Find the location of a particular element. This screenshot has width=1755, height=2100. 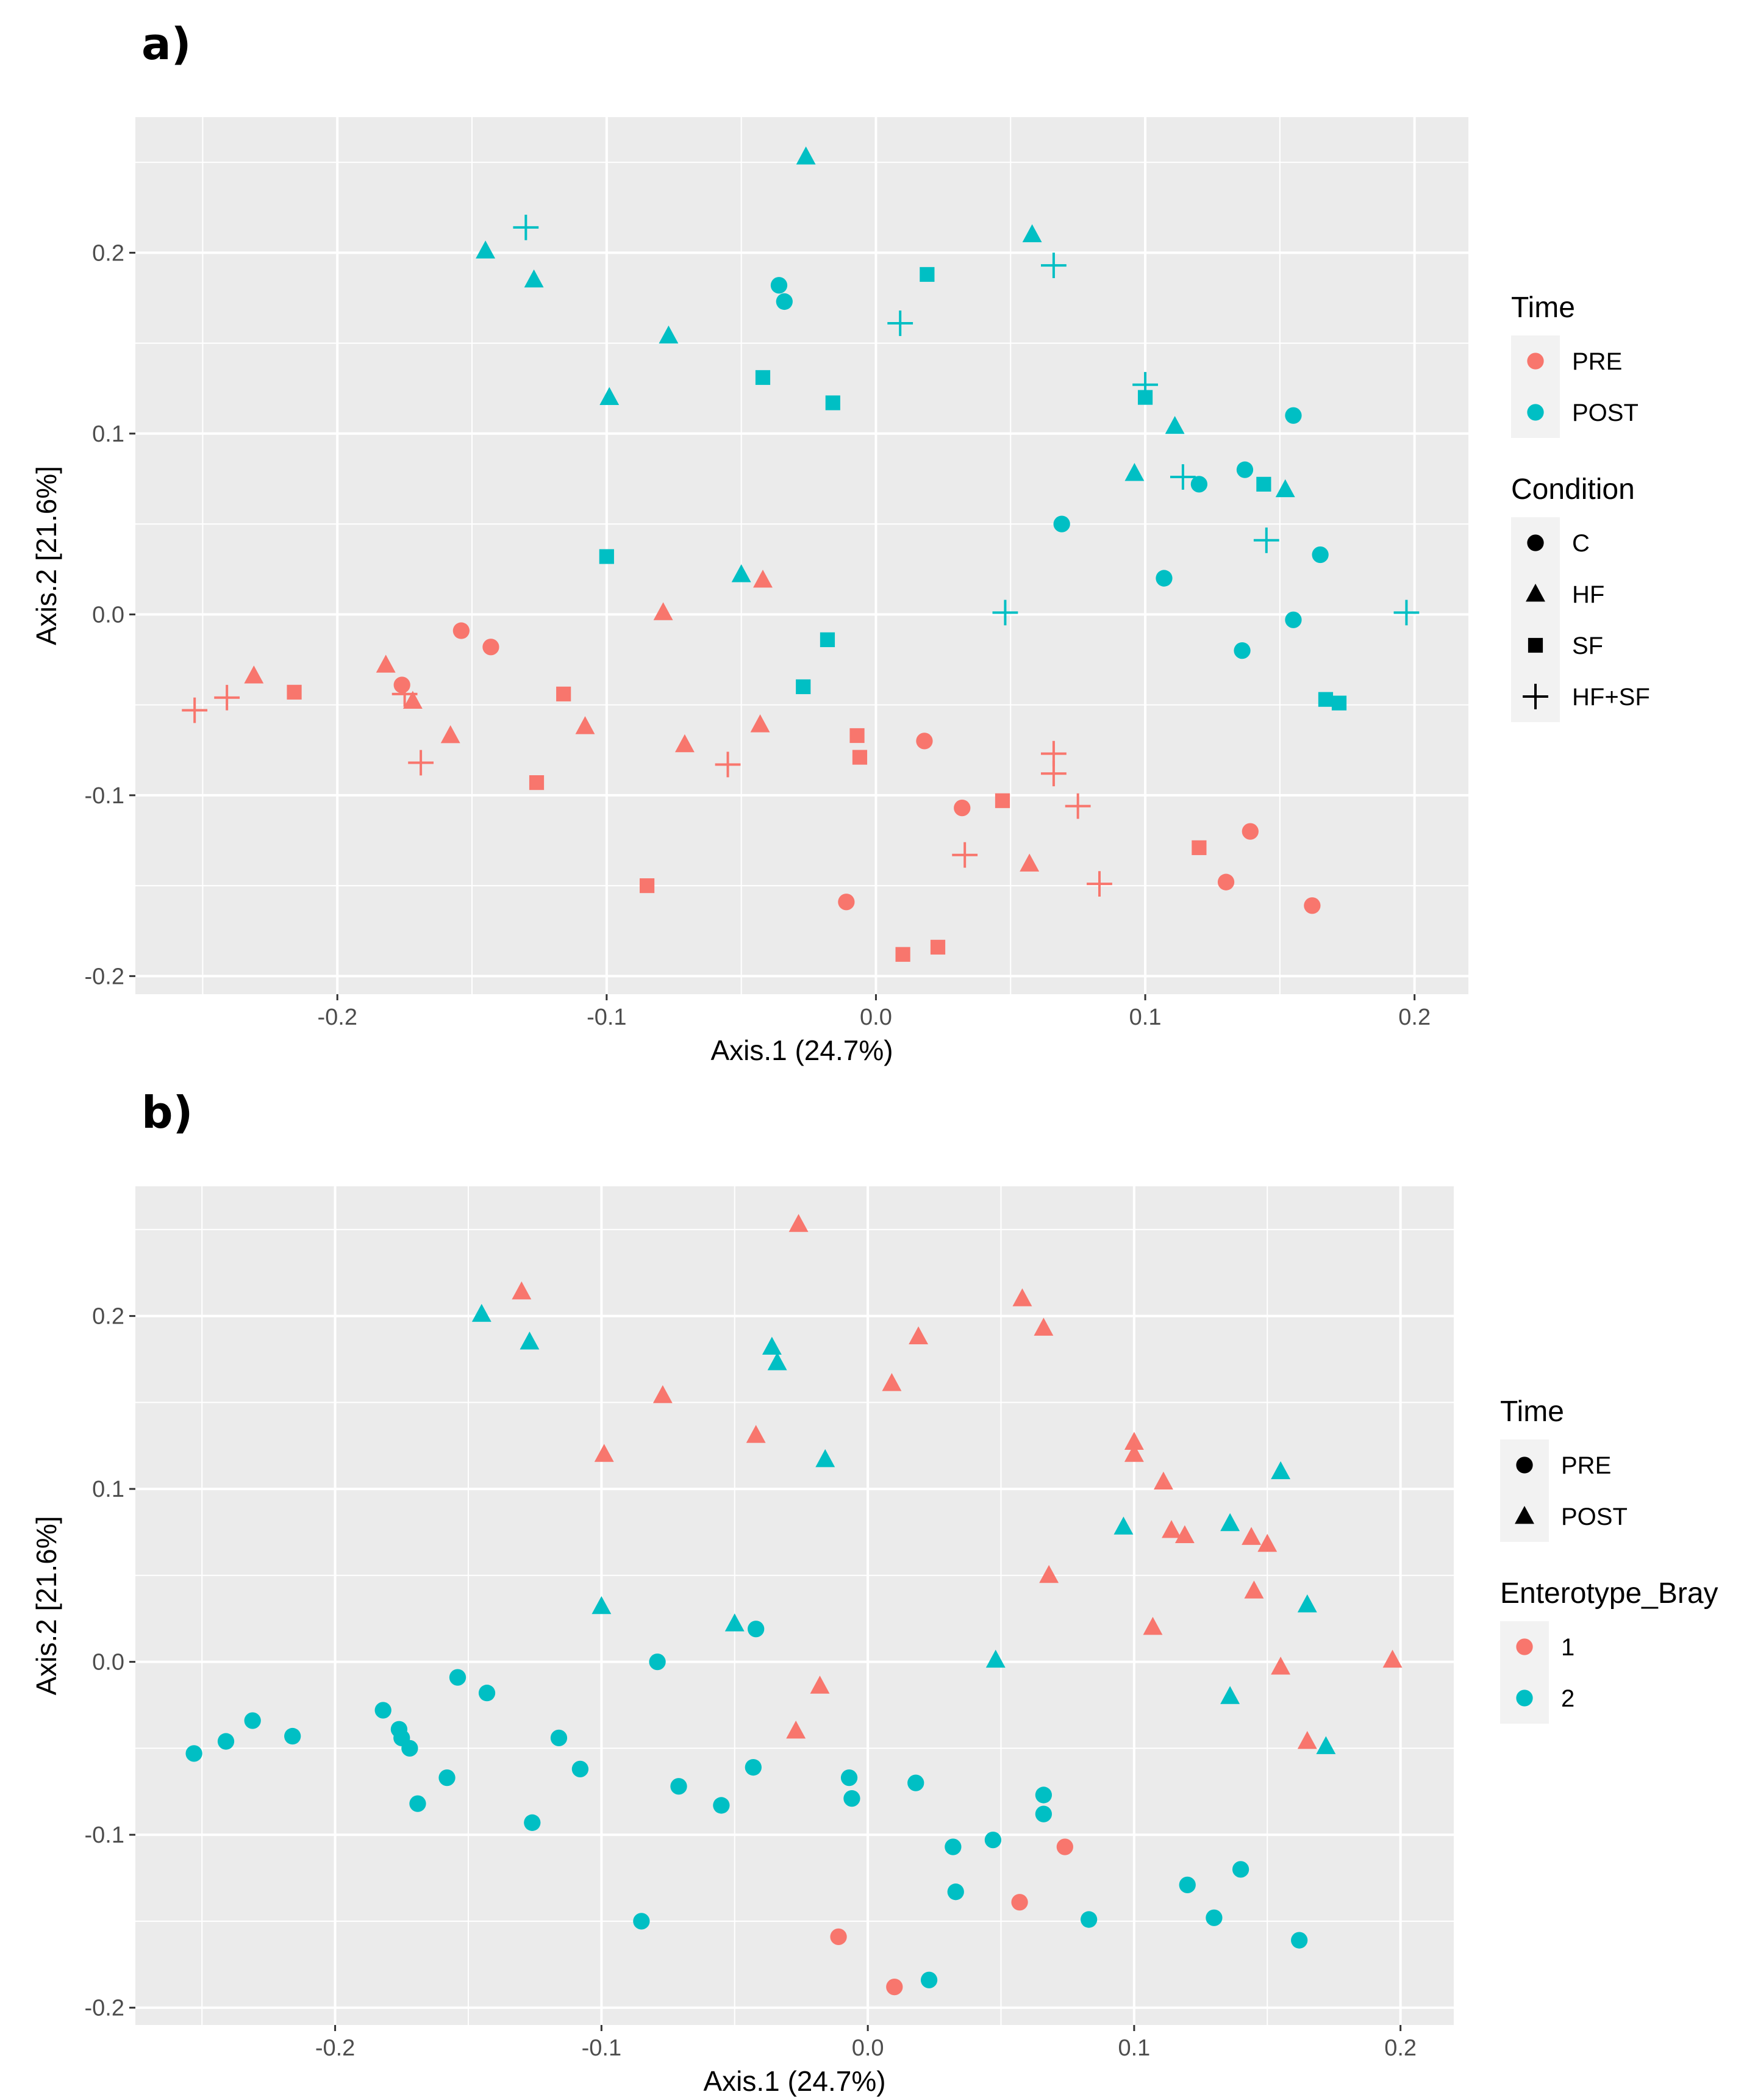

series-pre-sf is located at coordinates (747, 823).